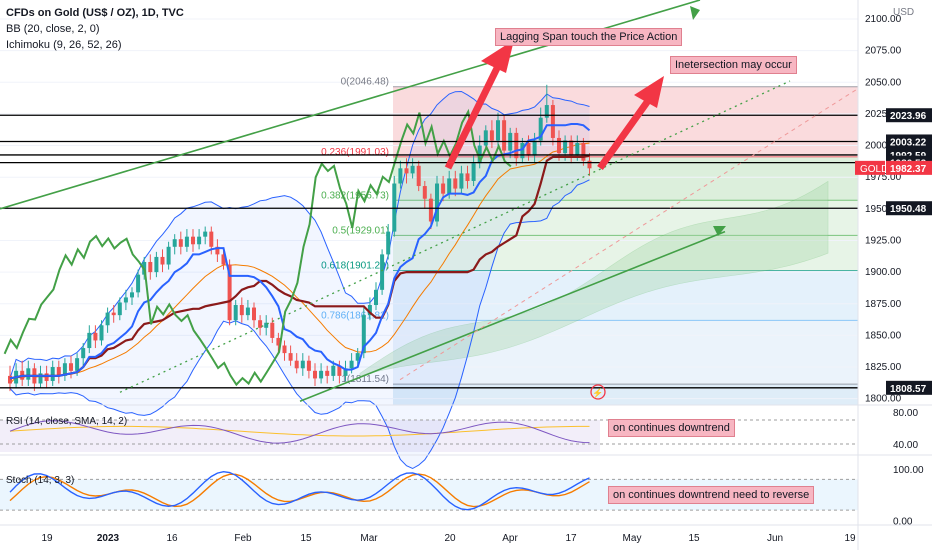 The width and height of the screenshot is (932, 550). Describe the element at coordinates (243, 538) in the screenshot. I see `time-tick: Feb` at that location.